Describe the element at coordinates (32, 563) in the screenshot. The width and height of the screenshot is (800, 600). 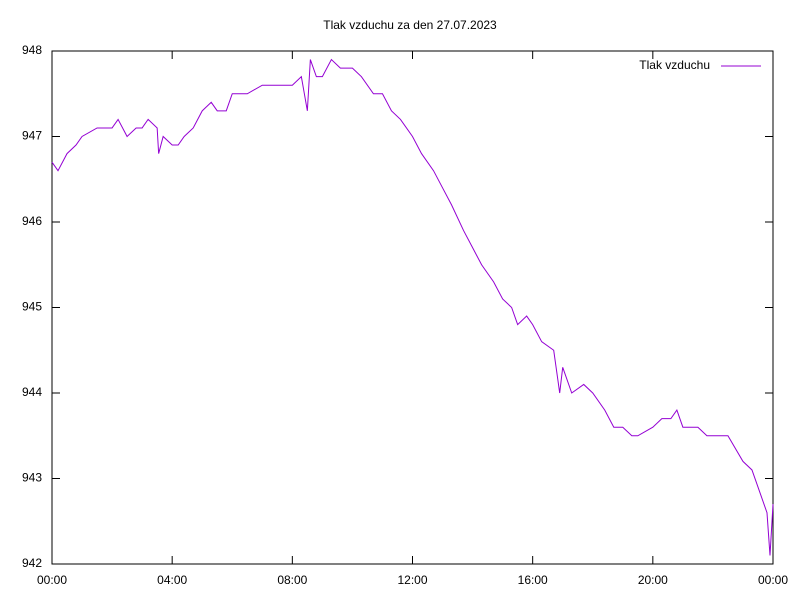
I see `y-tick-label: 942` at that location.